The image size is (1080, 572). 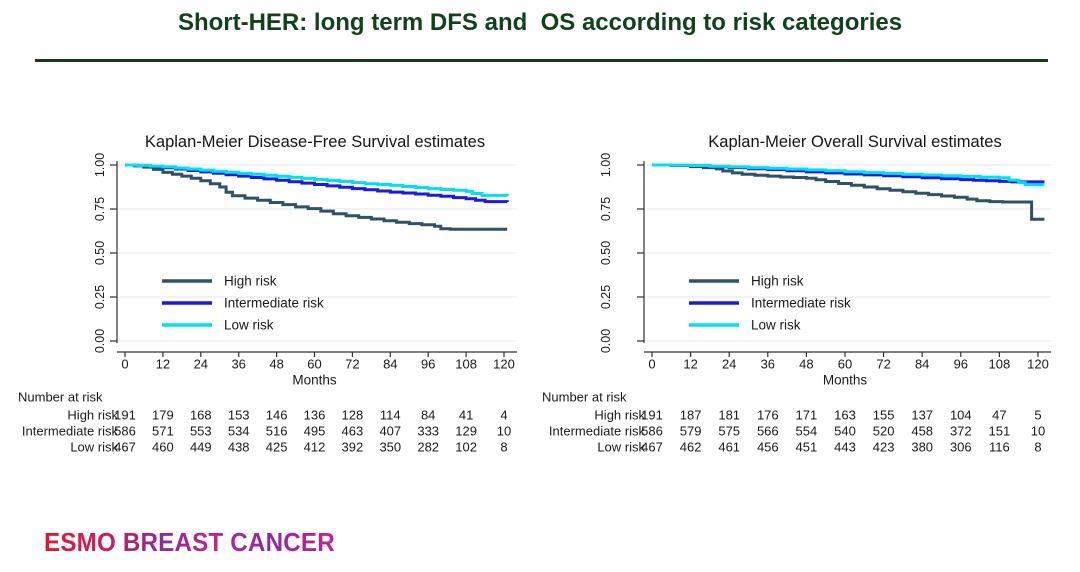 What do you see at coordinates (201, 431) in the screenshot?
I see `risk-count: 553` at bounding box center [201, 431].